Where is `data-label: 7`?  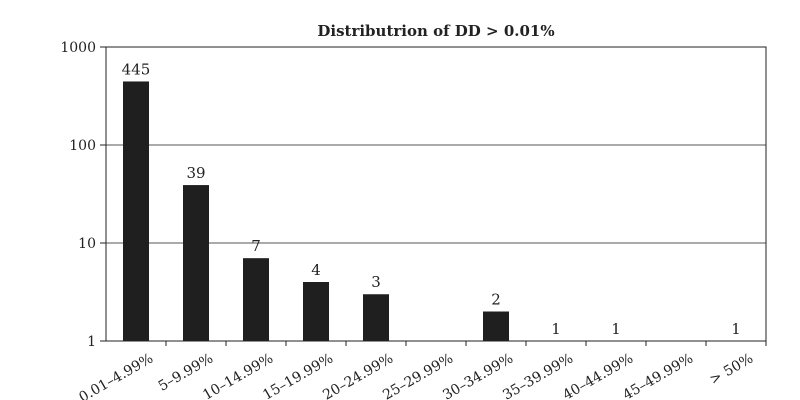
data-label: 7 is located at coordinates (256, 246).